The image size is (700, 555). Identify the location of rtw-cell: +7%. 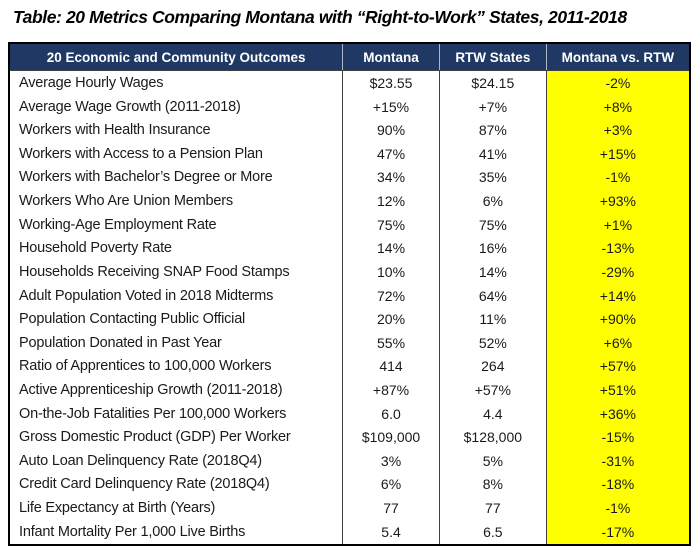
(492, 106).